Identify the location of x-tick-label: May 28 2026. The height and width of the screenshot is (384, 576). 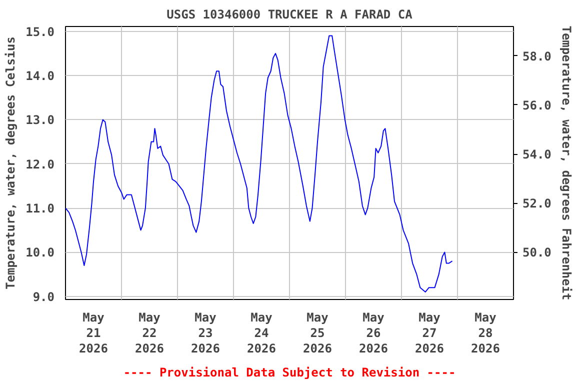
(485, 333).